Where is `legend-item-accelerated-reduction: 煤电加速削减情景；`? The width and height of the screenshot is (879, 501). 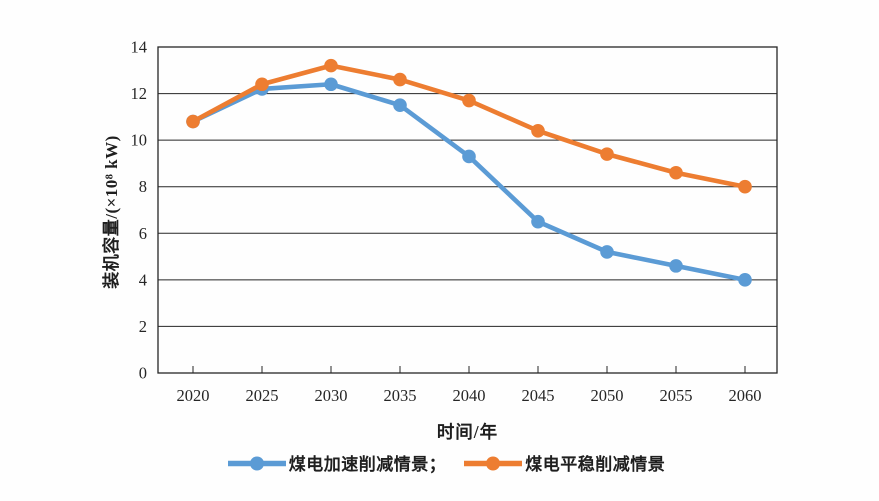
legend-item-accelerated-reduction: 煤电加速削减情景； is located at coordinates (337, 462).